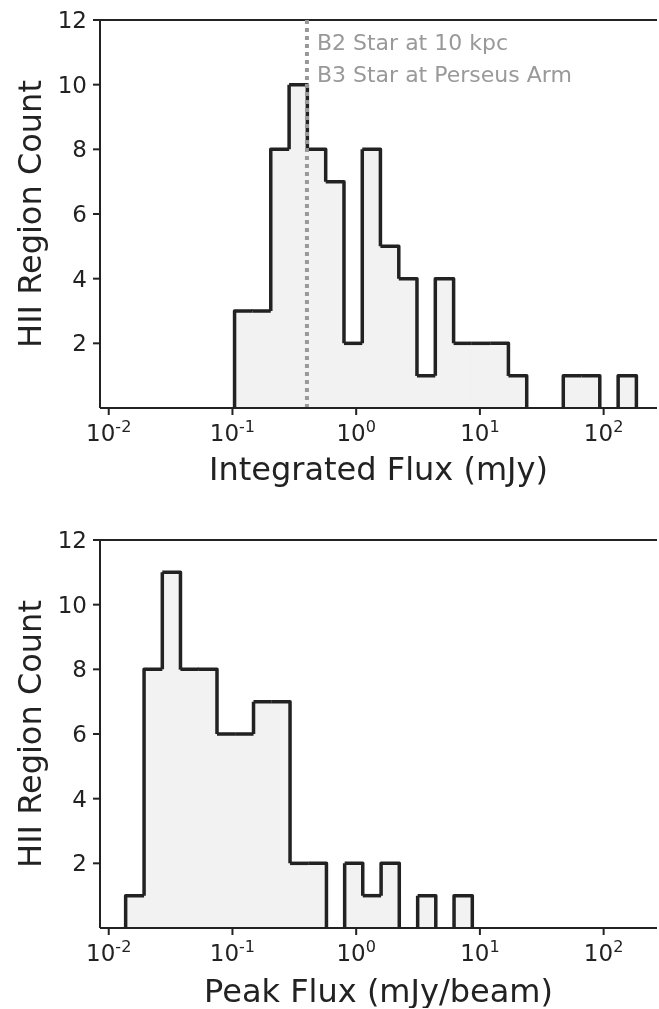 The height and width of the screenshot is (1009, 659). Describe the element at coordinates (378, 469) in the screenshot. I see `x-axis-title: Integrated Flux (mJy)` at that location.